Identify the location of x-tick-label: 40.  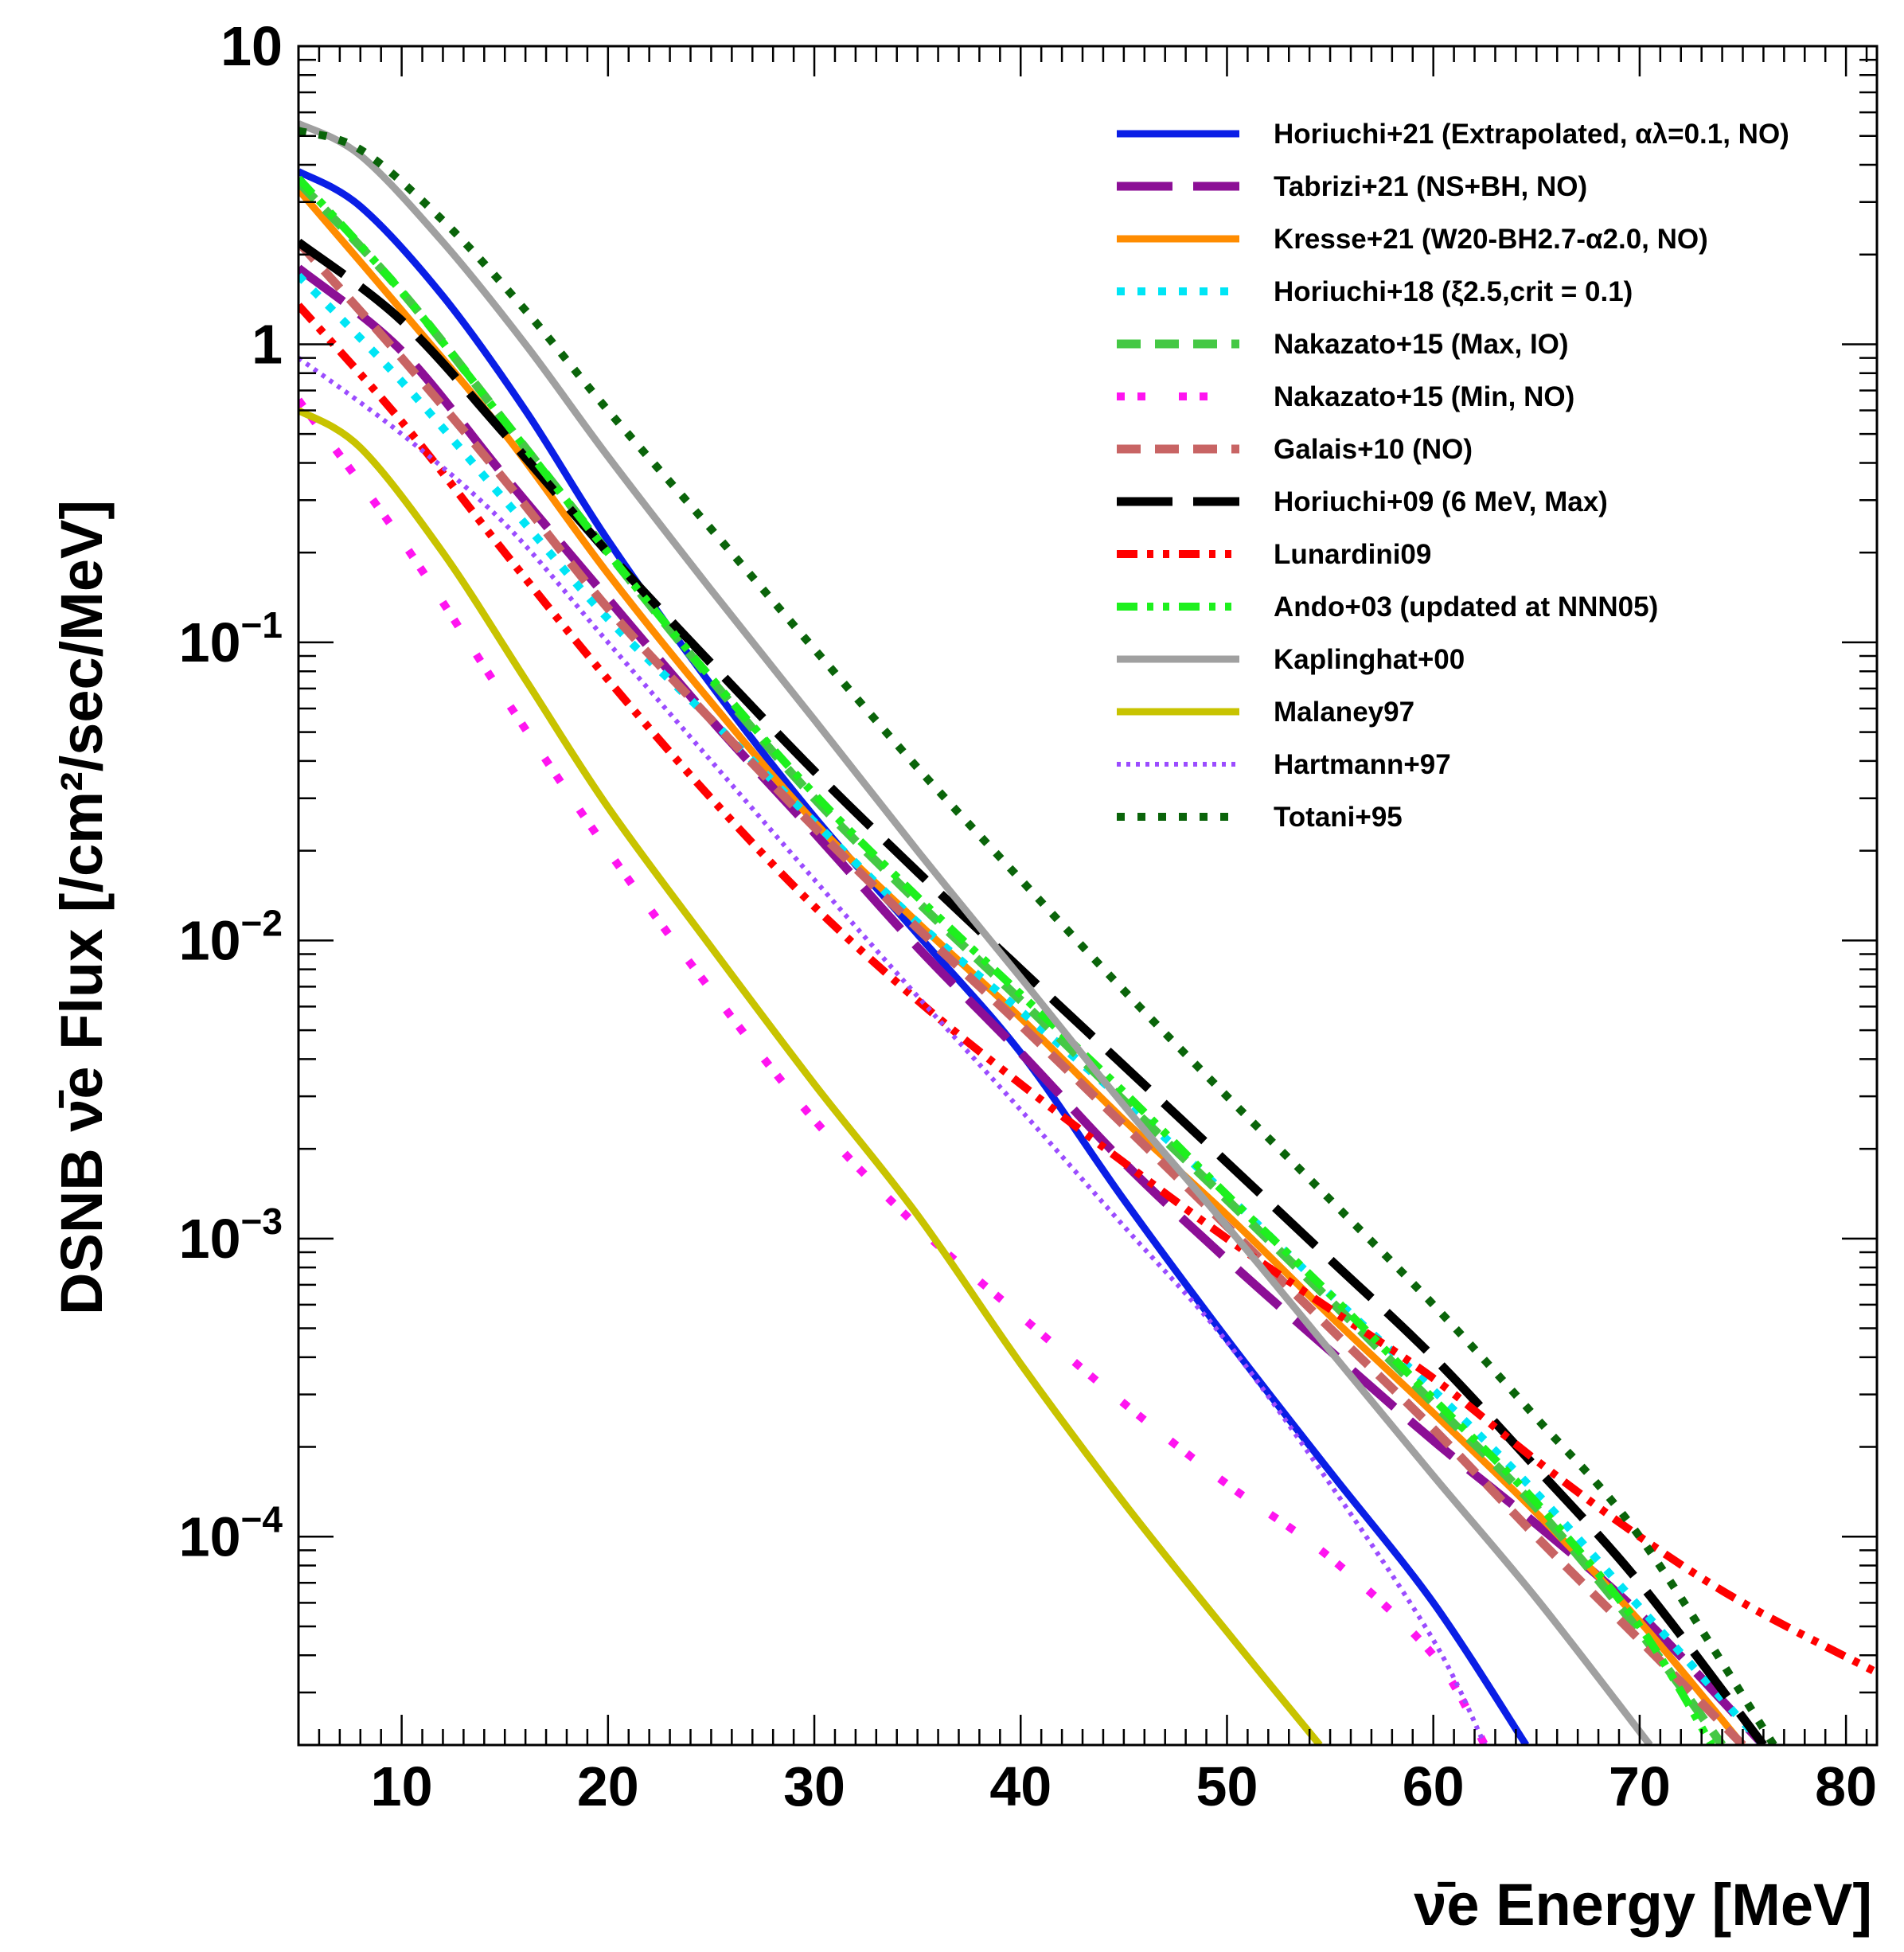
(1020, 1786).